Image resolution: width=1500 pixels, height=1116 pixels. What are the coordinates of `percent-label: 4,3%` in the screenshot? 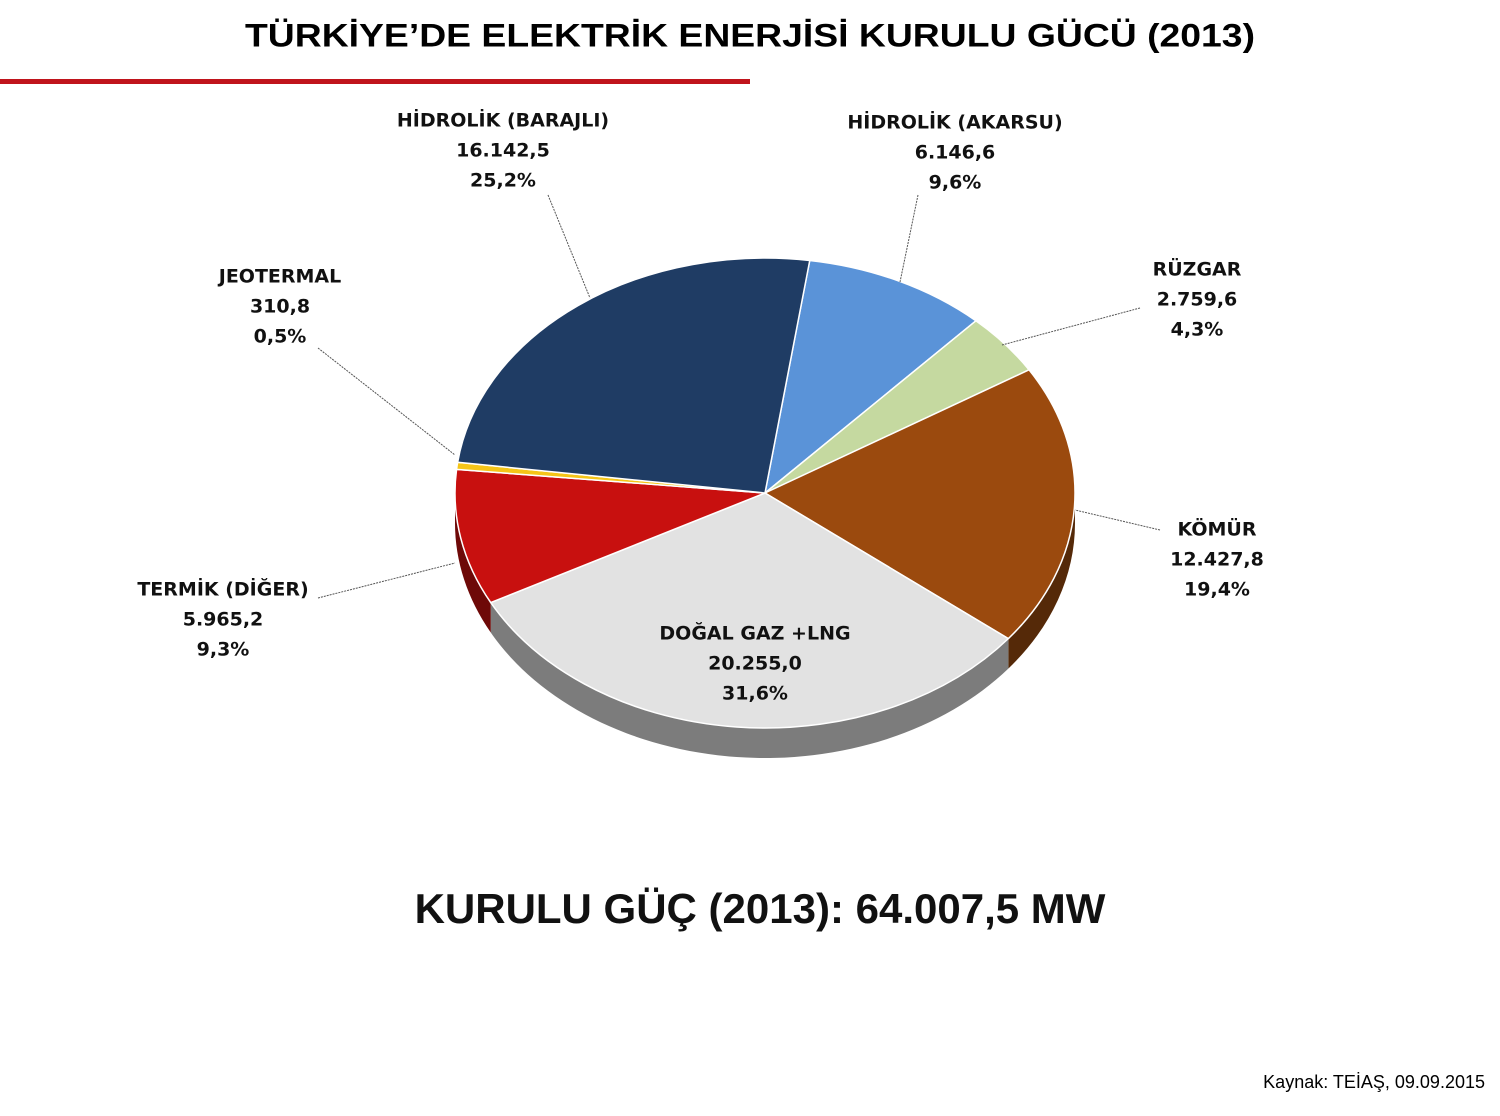 It's located at (1197, 330).